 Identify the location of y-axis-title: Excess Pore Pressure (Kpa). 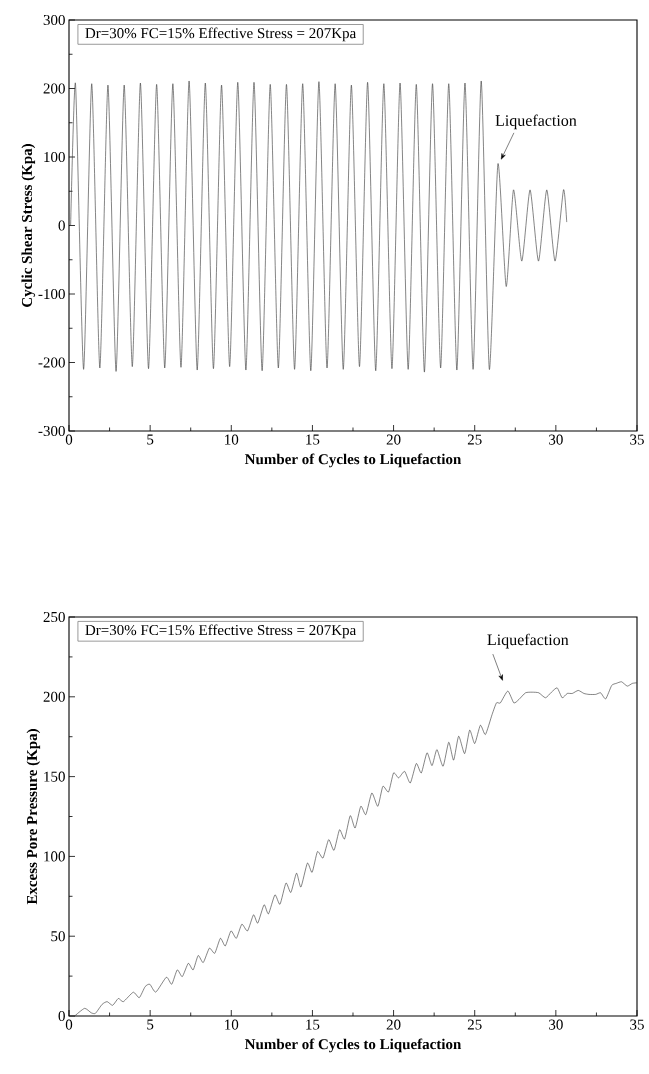
(33, 817).